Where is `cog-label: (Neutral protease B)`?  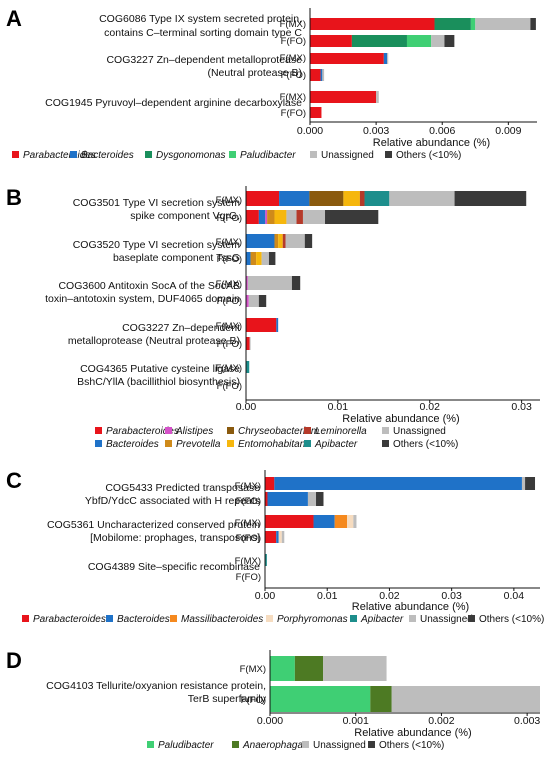
cog-label: (Neutral protease B) is located at coordinates (254, 73).